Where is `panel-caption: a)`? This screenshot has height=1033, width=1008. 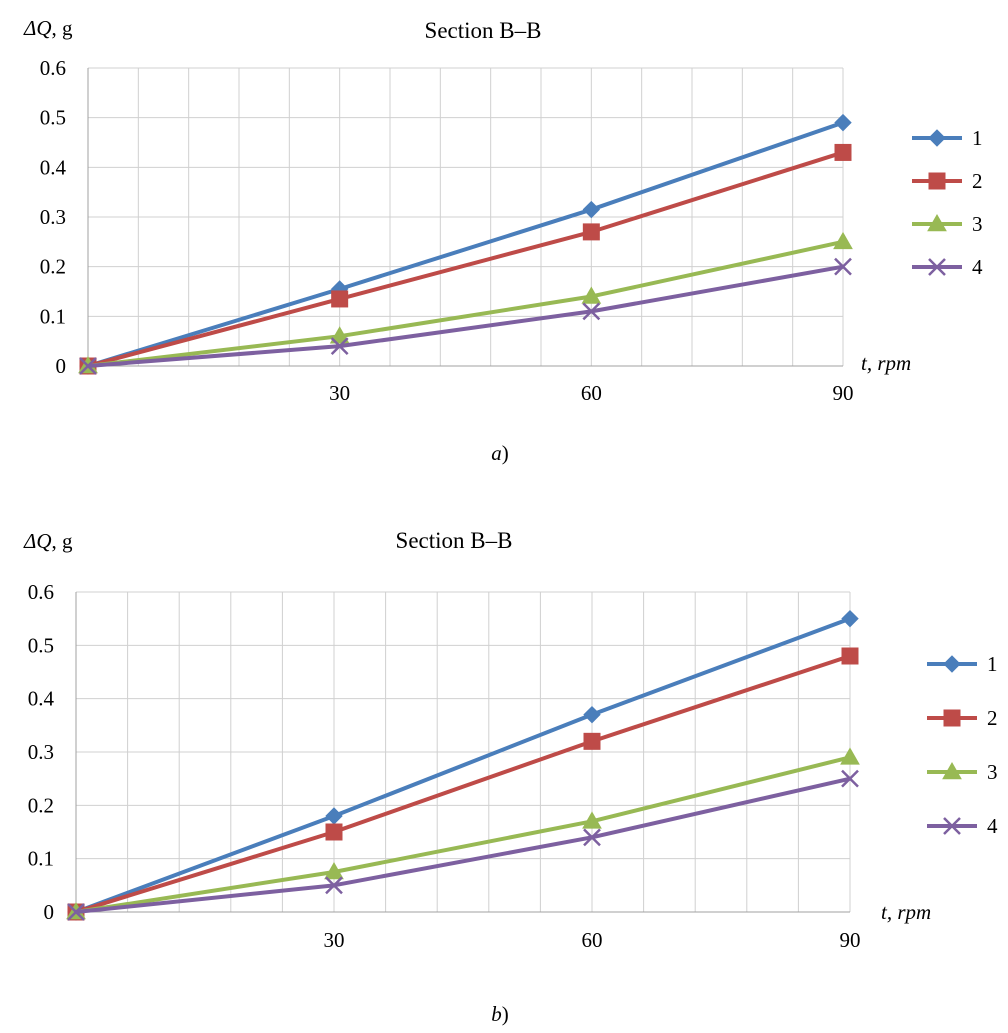 panel-caption: a) is located at coordinates (500, 453).